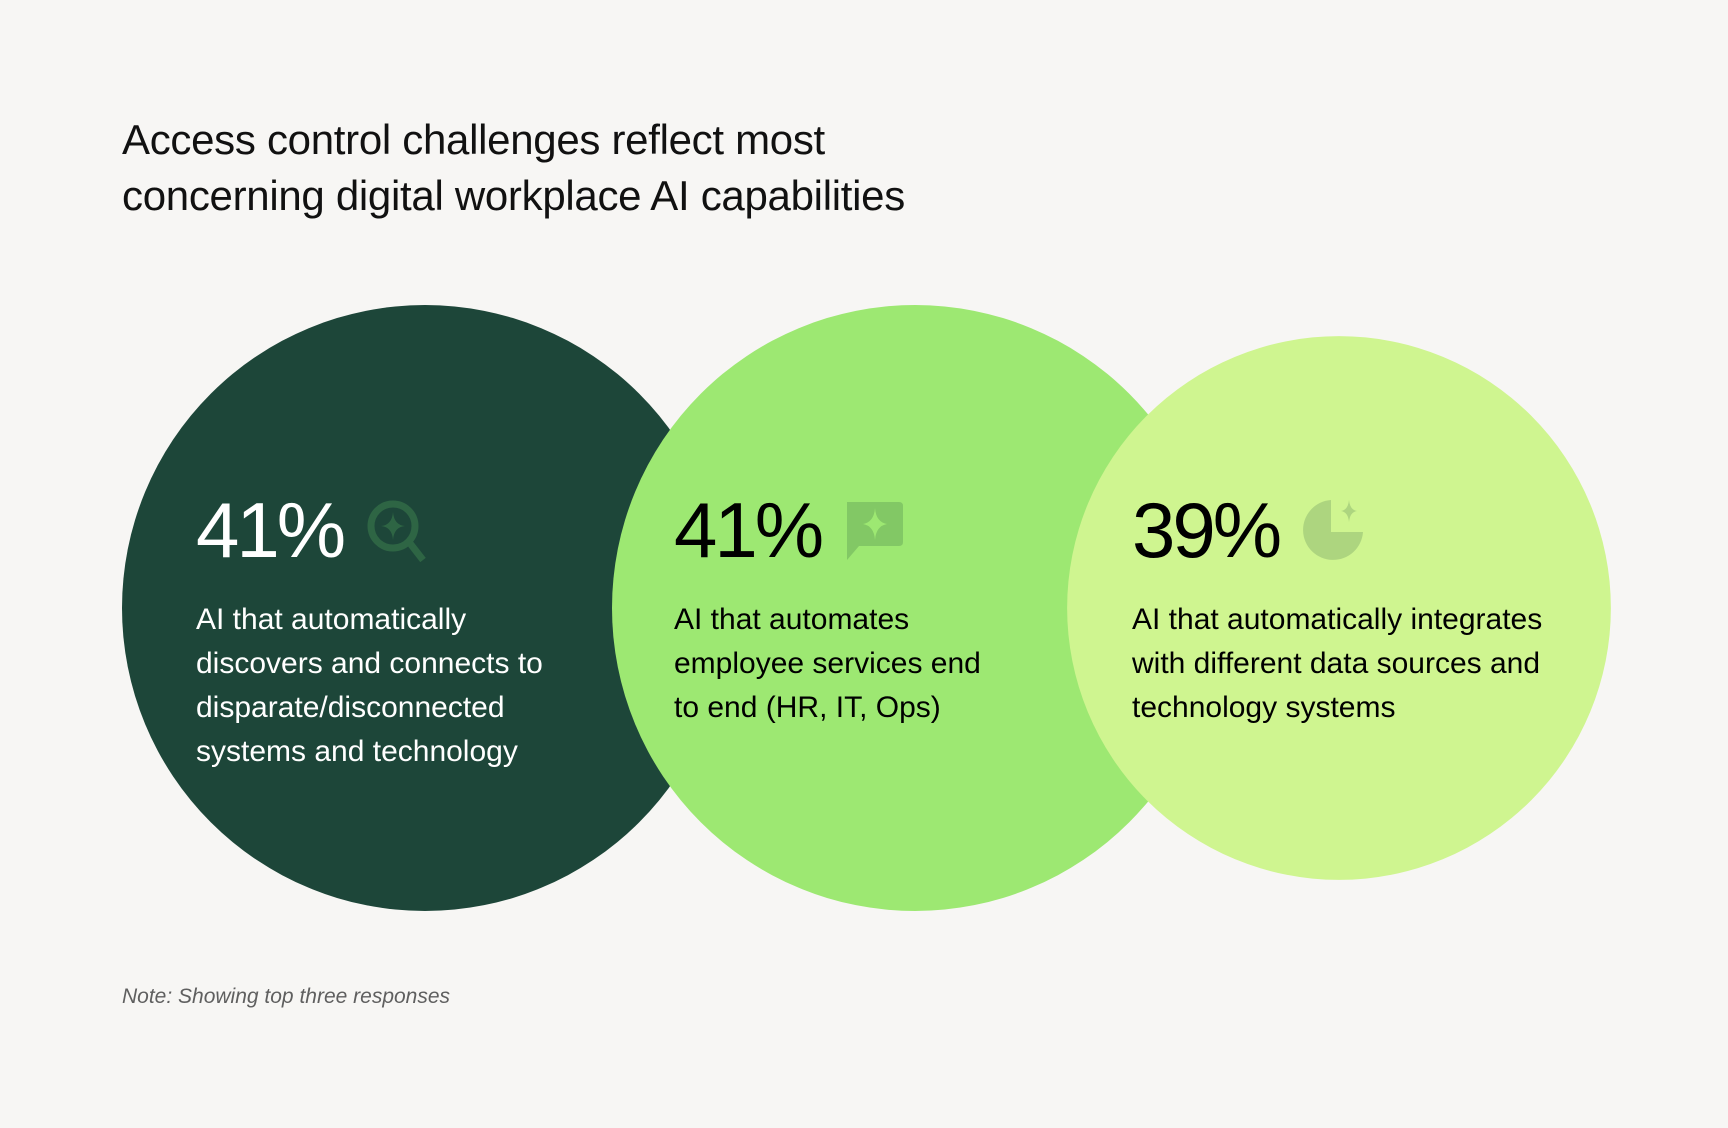  What do you see at coordinates (1337, 619) in the screenshot?
I see `description-line: AI that automatically integrates` at bounding box center [1337, 619].